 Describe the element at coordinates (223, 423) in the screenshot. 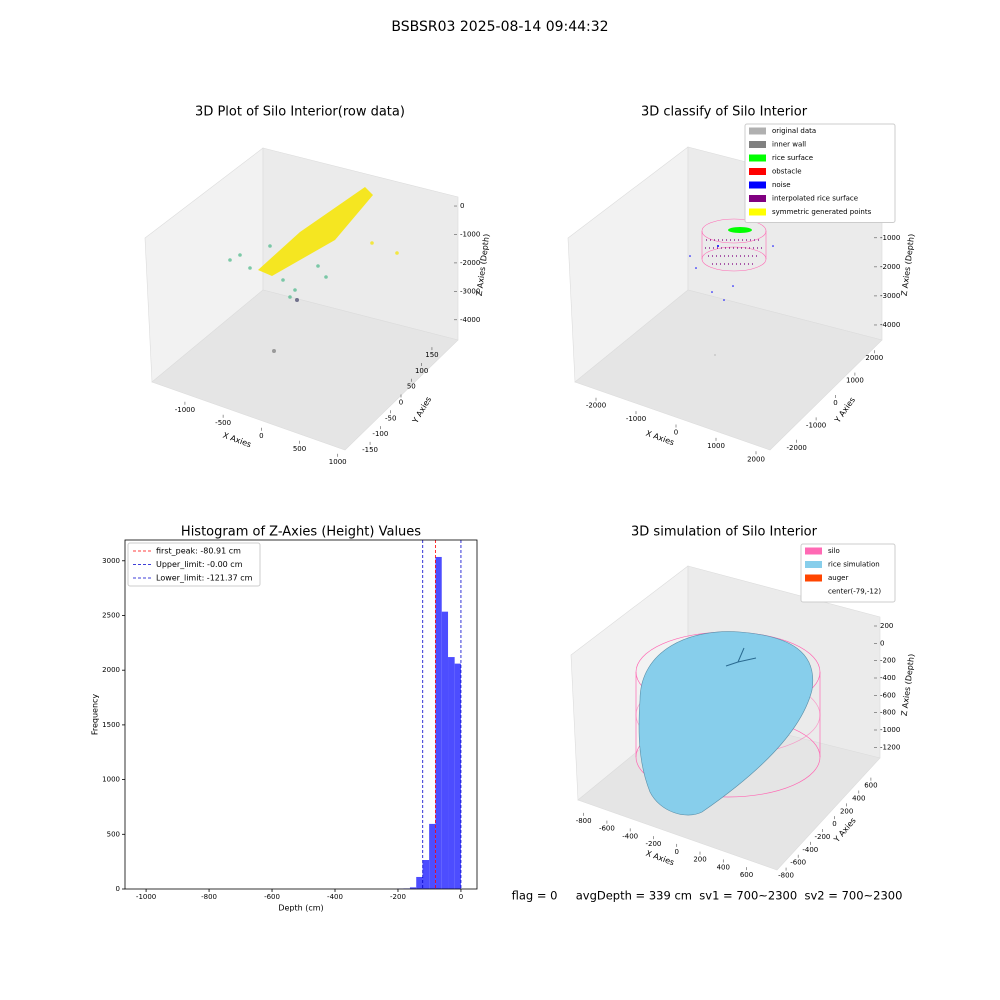

I see `x-tick-label: -500` at that location.